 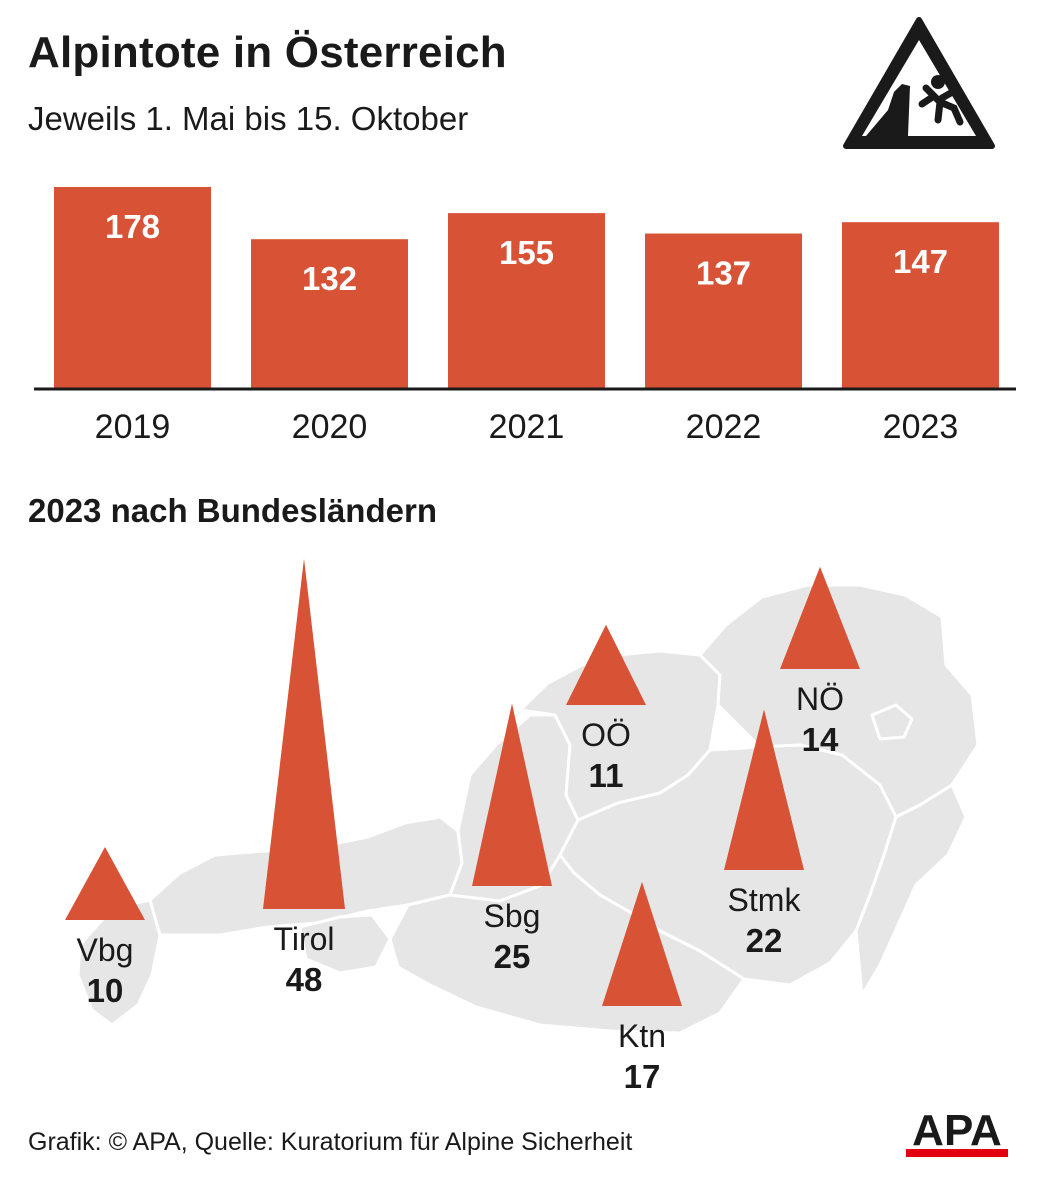 What do you see at coordinates (527, 427) in the screenshot?
I see `x-tick-label: 2021` at bounding box center [527, 427].